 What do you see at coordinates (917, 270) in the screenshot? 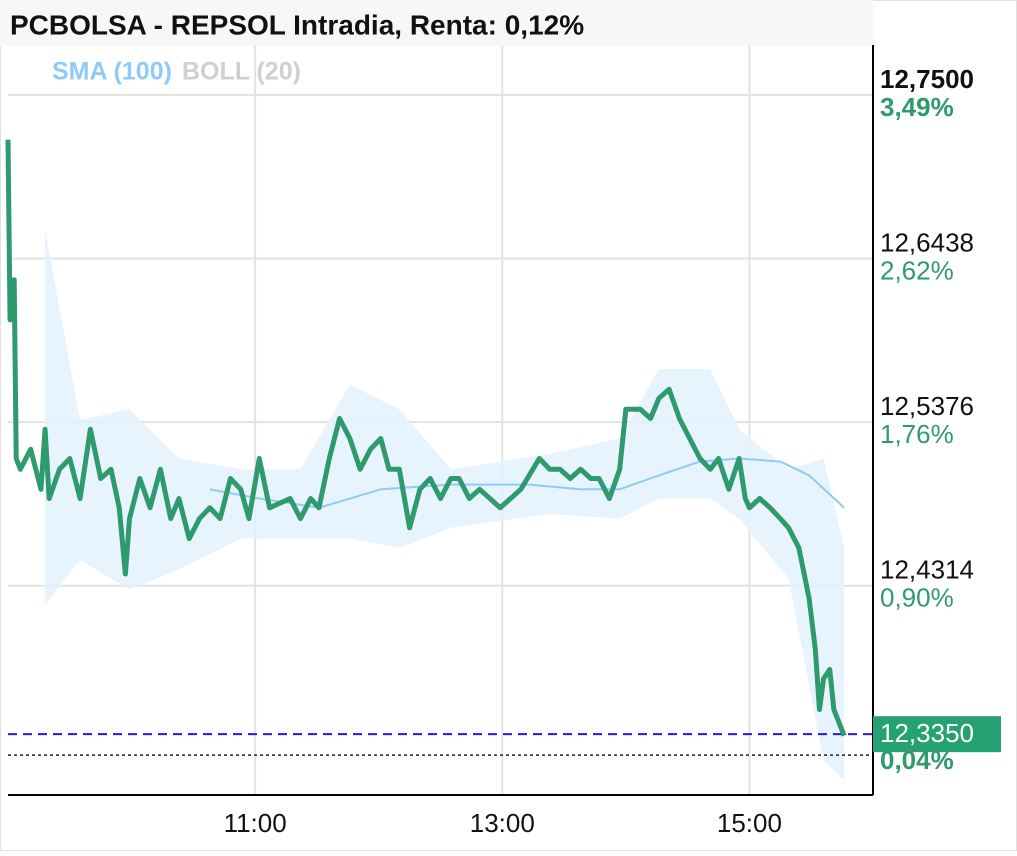
I see `y-tick-percent: 2,62%` at bounding box center [917, 270].